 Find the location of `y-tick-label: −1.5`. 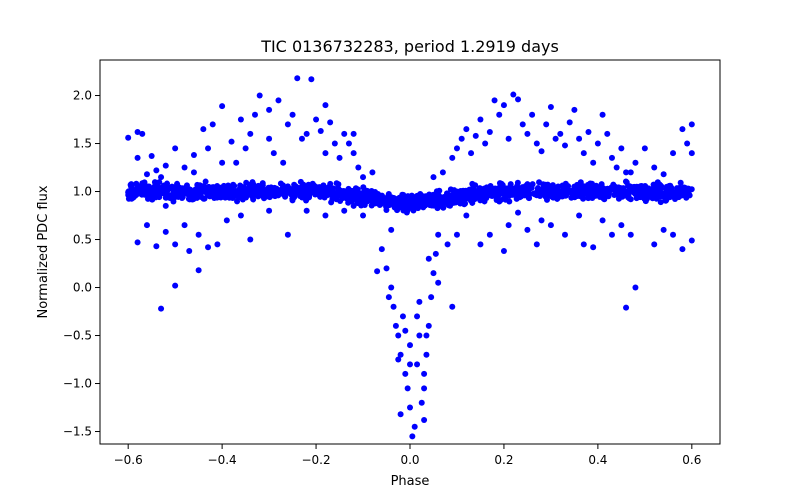

y-tick-label: −1.5 is located at coordinates (77, 432).